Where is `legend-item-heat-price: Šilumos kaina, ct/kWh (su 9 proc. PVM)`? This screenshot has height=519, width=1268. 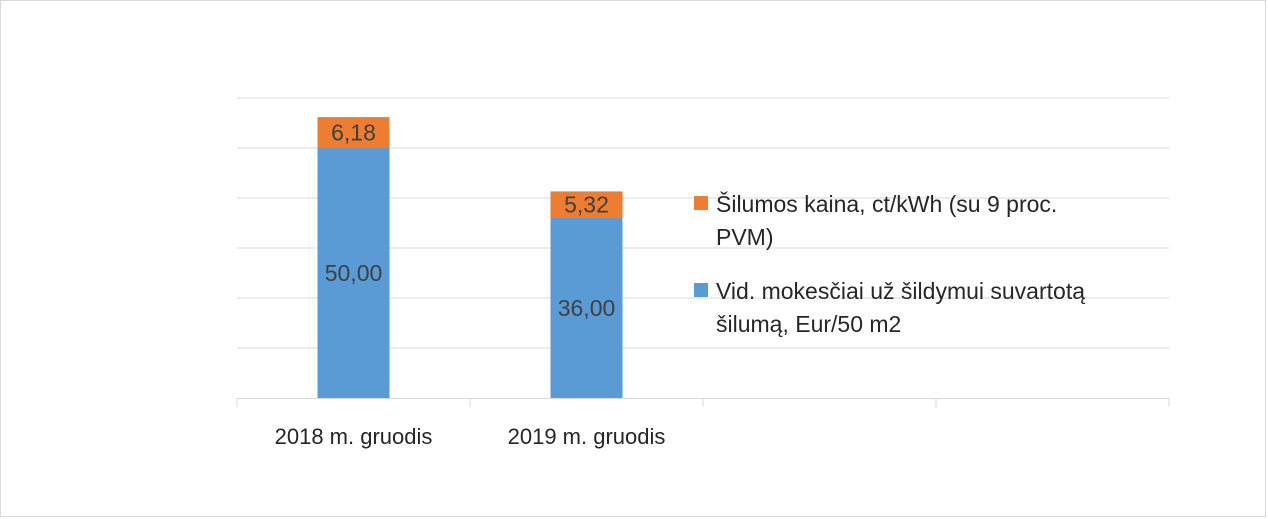 legend-item-heat-price: Šilumos kaina, ct/kWh (su 9 proc. PVM) is located at coordinates (894, 221).